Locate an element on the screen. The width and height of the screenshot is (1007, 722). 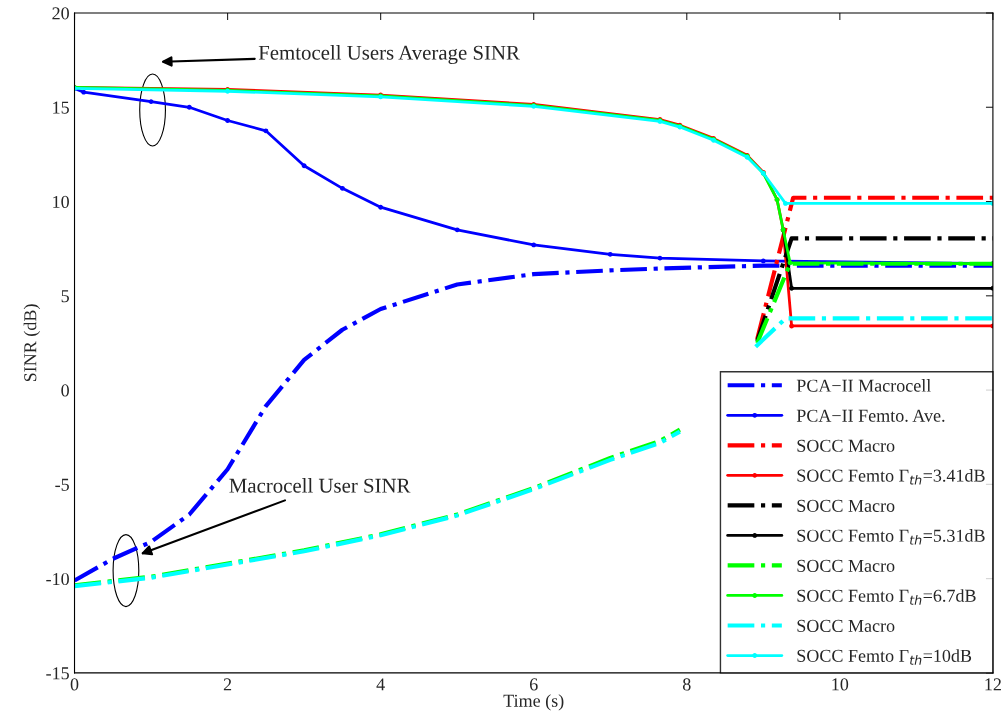
x-tick-label: 6 is located at coordinates (533, 684).